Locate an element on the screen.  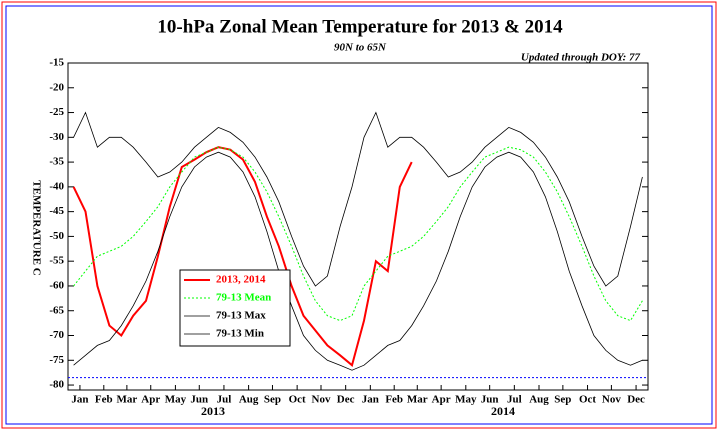
y-tick-label: -65 is located at coordinates (56, 310).